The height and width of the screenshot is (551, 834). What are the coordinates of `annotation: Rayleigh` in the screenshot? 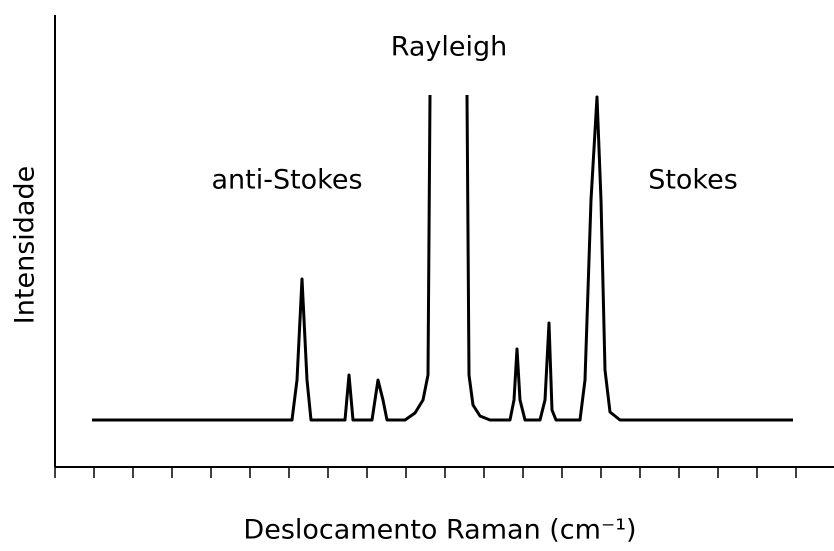 It's located at (449, 47).